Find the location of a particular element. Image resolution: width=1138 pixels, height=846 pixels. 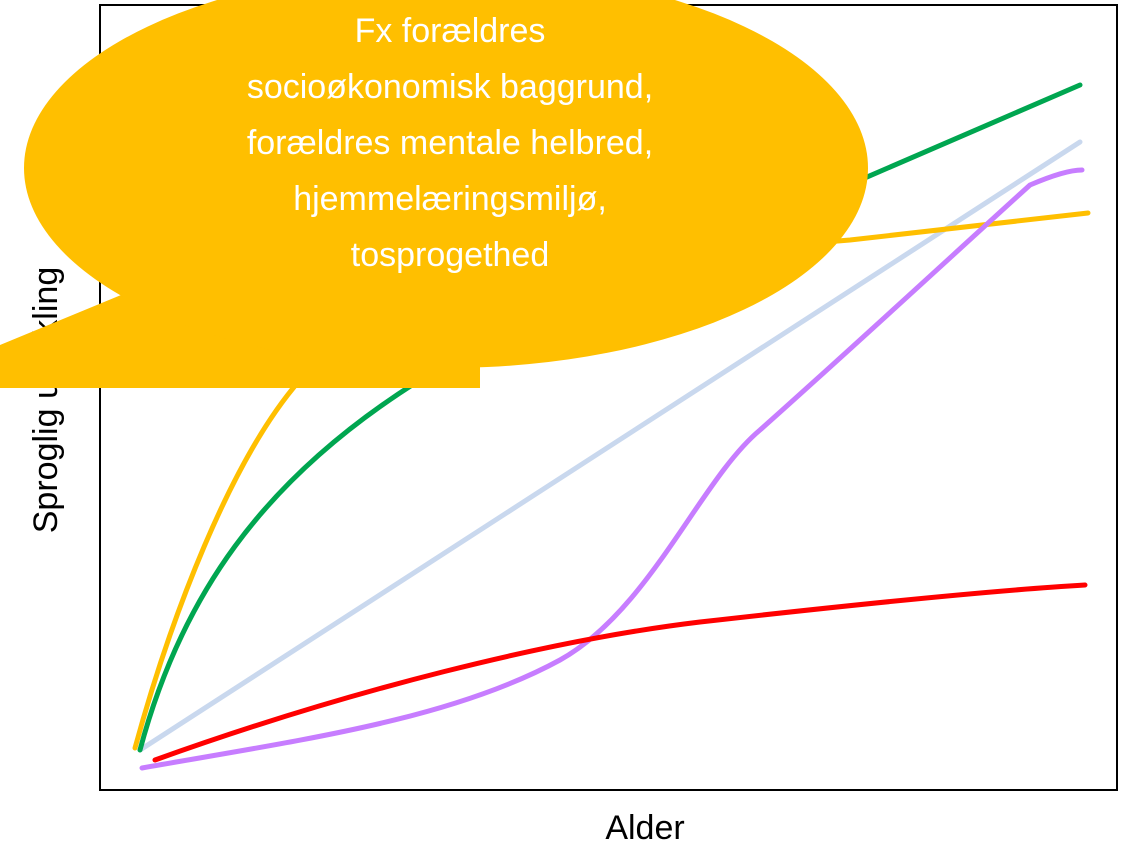

callout-line: Fx forældres is located at coordinates (450, 31).